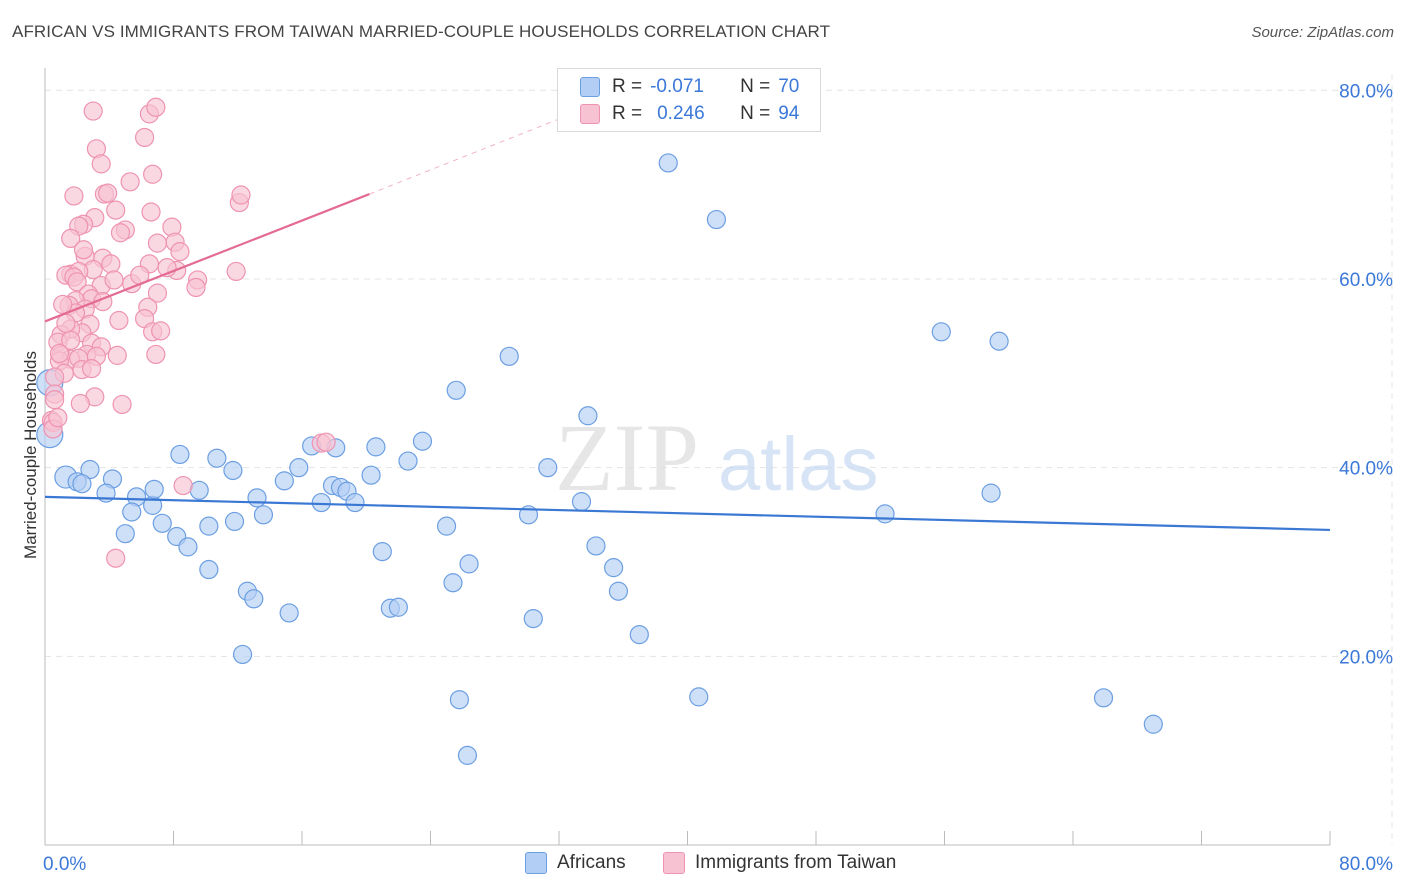  Describe the element at coordinates (30, 455) in the screenshot. I see `y-axis-label: Married-couple Households` at that location.